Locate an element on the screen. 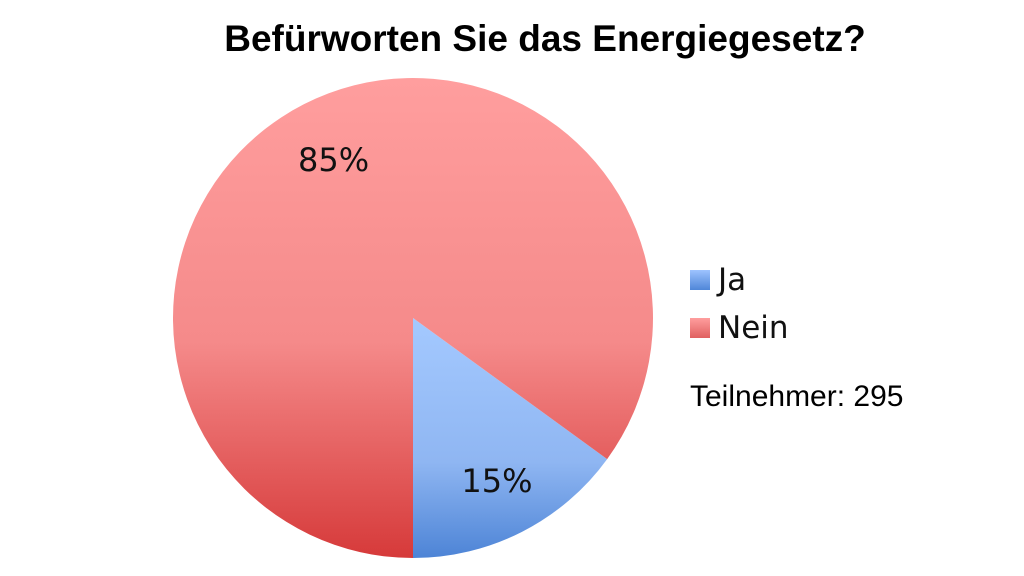  chart-title: Befürworten Sie das Energiegesetz? is located at coordinates (545, 38).